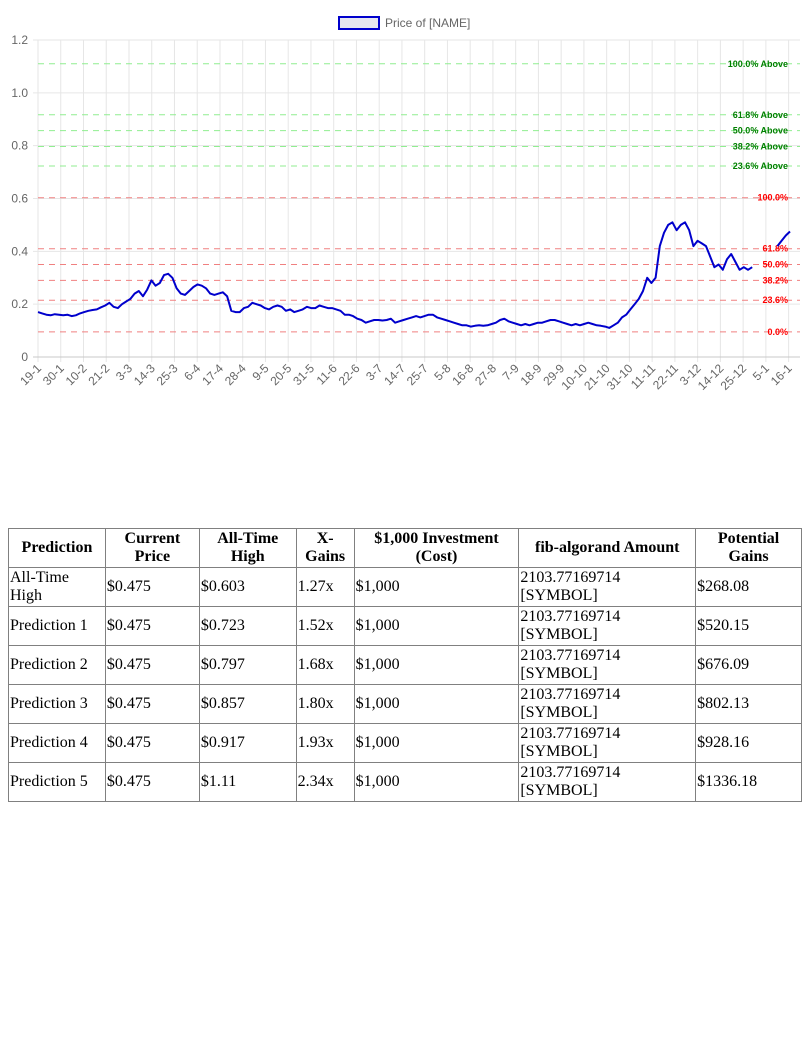 This screenshot has height=1060, width=810. What do you see at coordinates (748, 743) in the screenshot?
I see `cell-potential-gains: $928.16` at bounding box center [748, 743].